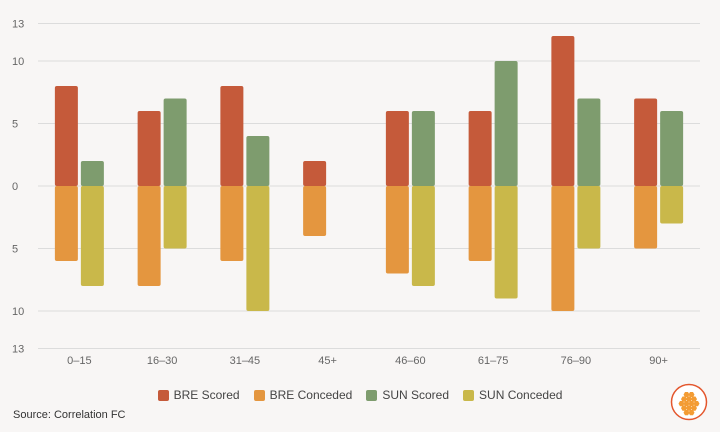 This screenshot has height=432, width=720. I want to click on legend-item-sun-conceded: SUN Conceded, so click(512, 395).